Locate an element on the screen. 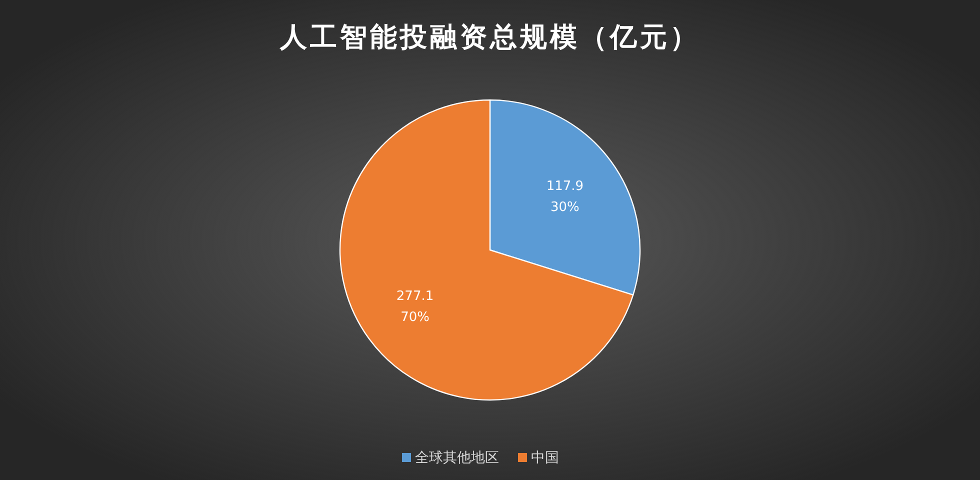  slice-label: 中国 is located at coordinates (545, 458).